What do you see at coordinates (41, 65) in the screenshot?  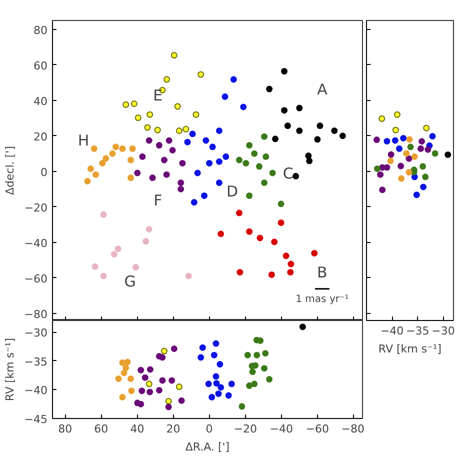 I see `y-tick-label: 60` at bounding box center [41, 65].